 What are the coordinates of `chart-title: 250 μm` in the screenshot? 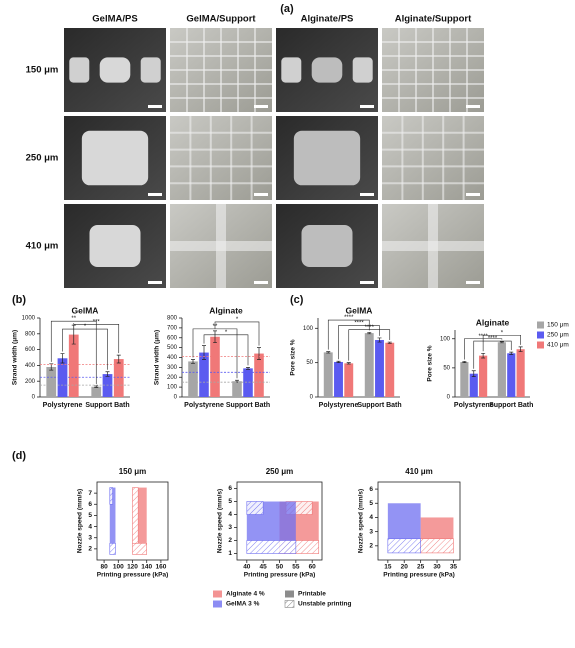 It's located at (280, 471).